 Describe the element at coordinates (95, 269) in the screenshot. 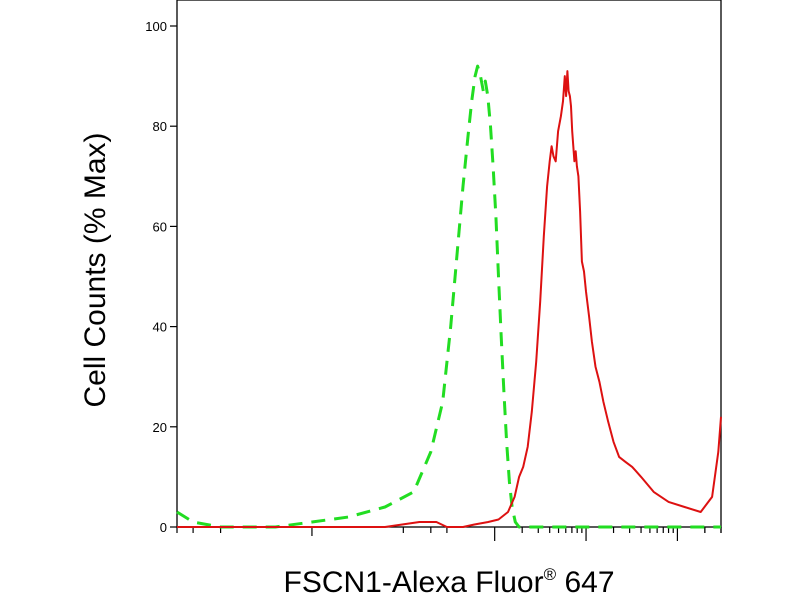

I see `y-axis-title: Cell Counts (% Max)` at that location.